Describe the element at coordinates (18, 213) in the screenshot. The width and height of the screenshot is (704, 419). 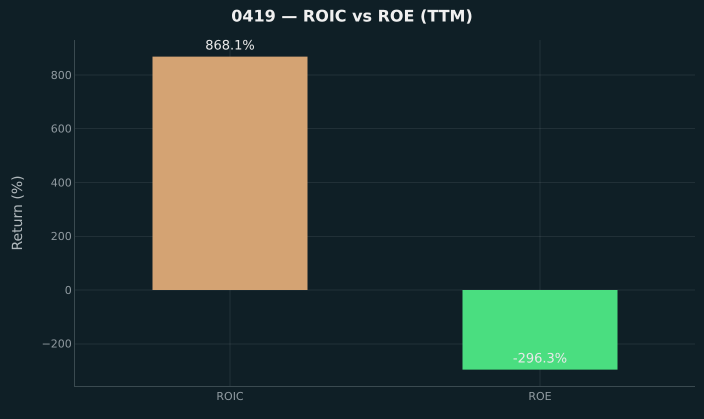
I see `y-axis-title: Return (%)` at that location.